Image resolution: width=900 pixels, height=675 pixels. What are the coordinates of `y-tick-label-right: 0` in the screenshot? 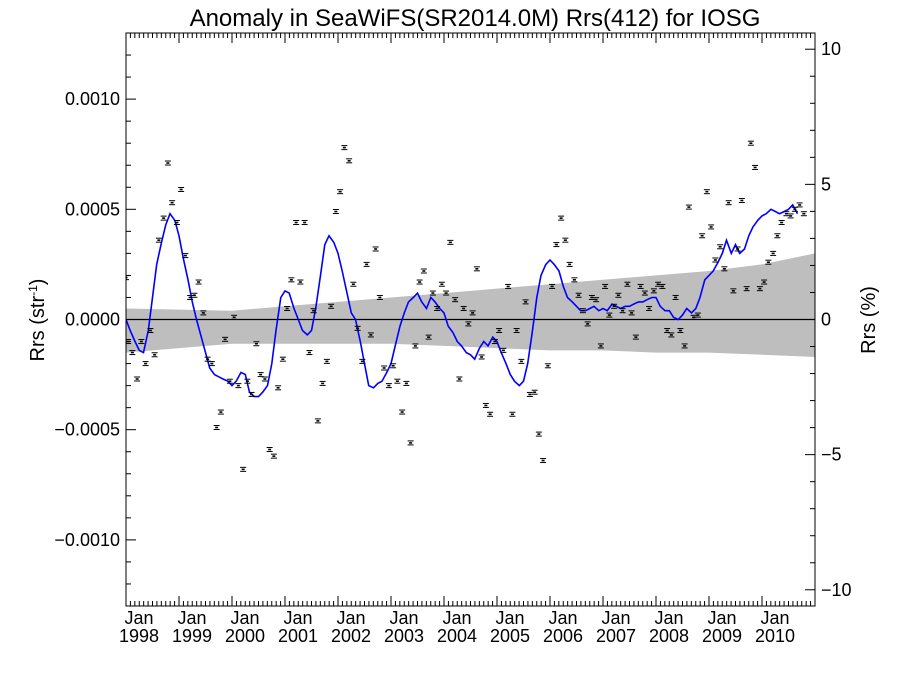 It's located at (826, 320).